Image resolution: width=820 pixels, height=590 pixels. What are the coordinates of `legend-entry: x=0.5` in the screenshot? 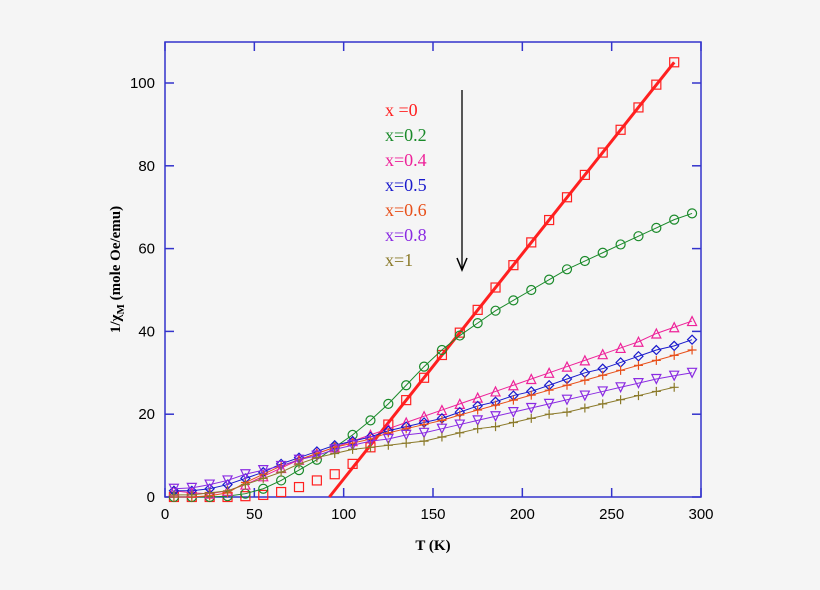 It's located at (406, 185).